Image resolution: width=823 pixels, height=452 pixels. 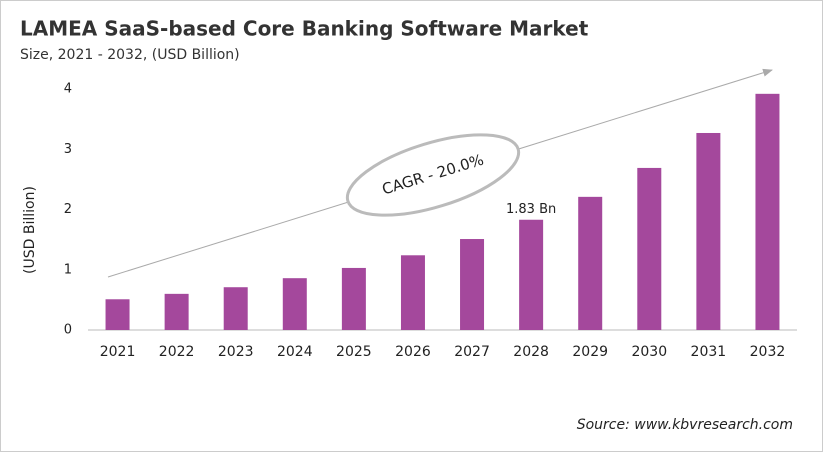 I want to click on x-tick-label: 2031, so click(x=709, y=352).